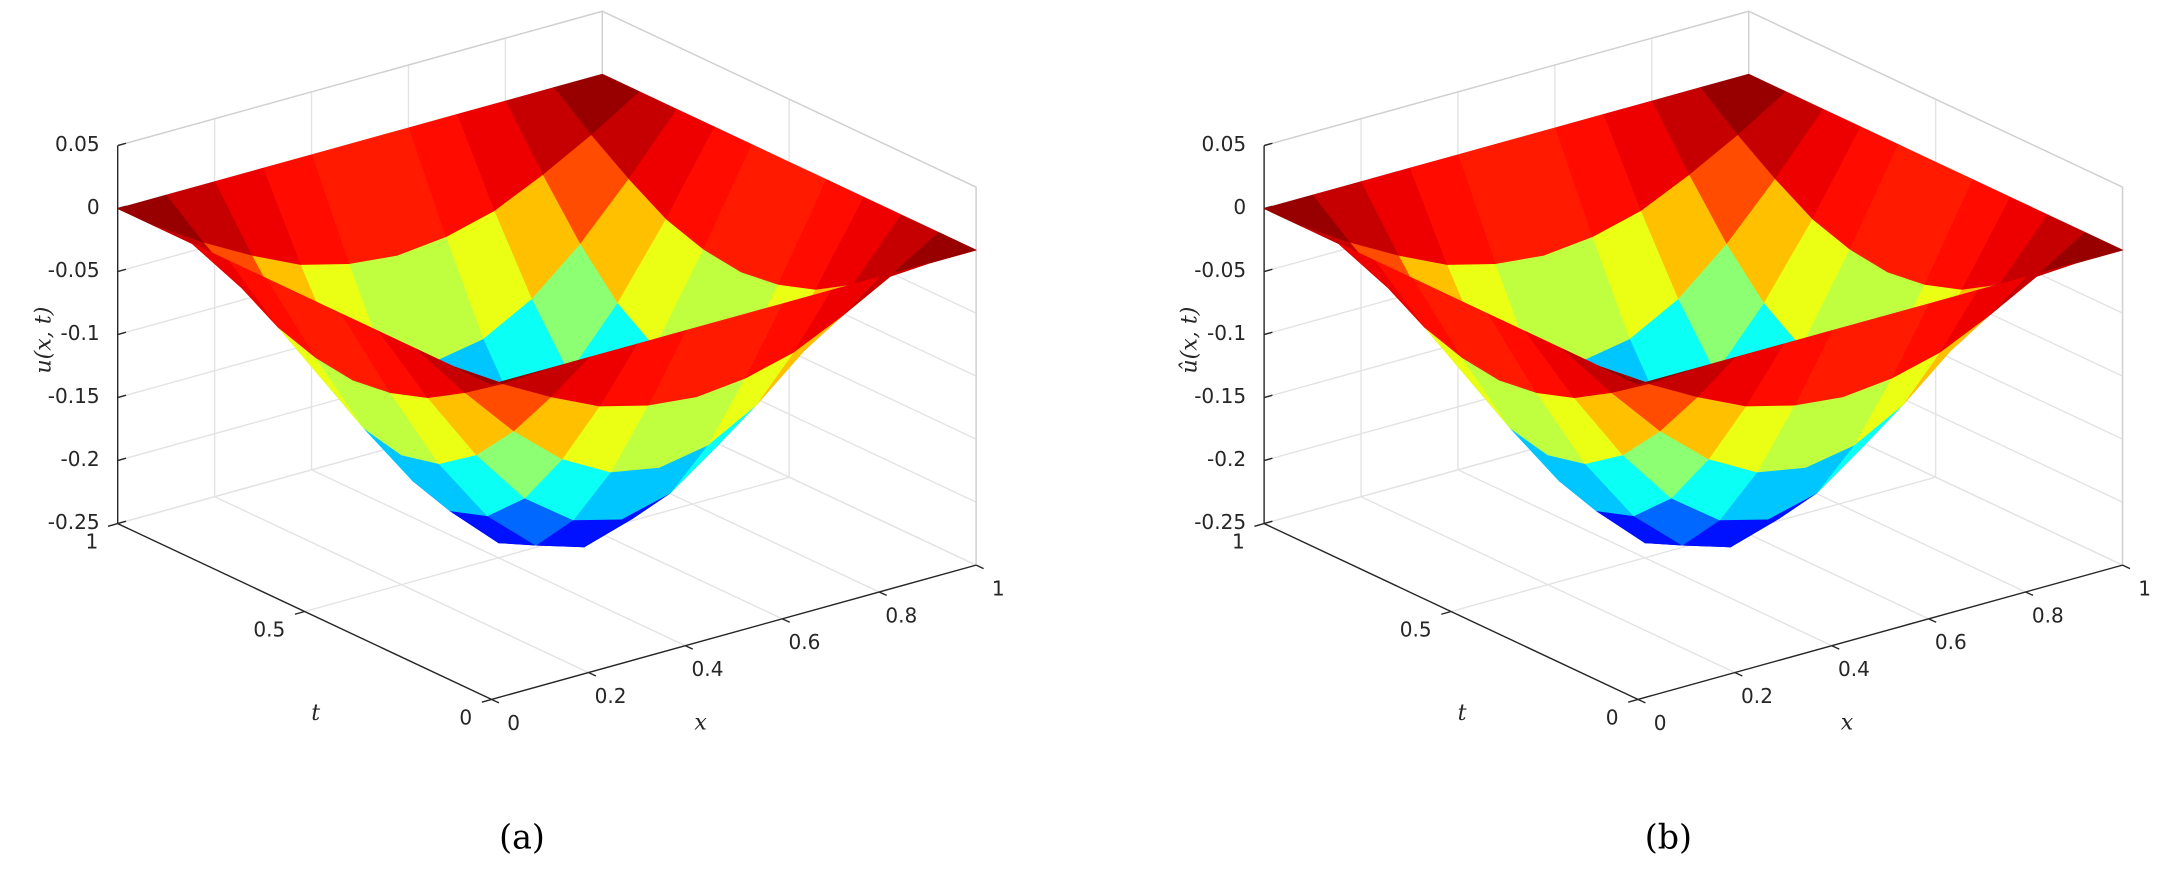 The width and height of the screenshot is (2171, 881). I want to click on caption: (a), so click(522, 836).